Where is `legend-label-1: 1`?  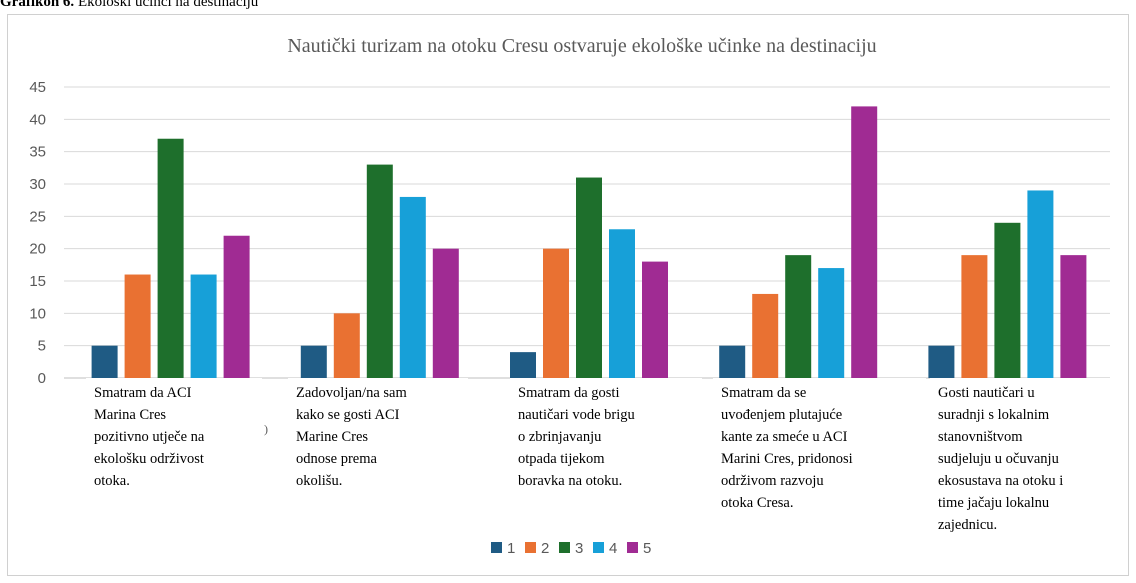 legend-label-1: 1 is located at coordinates (511, 548).